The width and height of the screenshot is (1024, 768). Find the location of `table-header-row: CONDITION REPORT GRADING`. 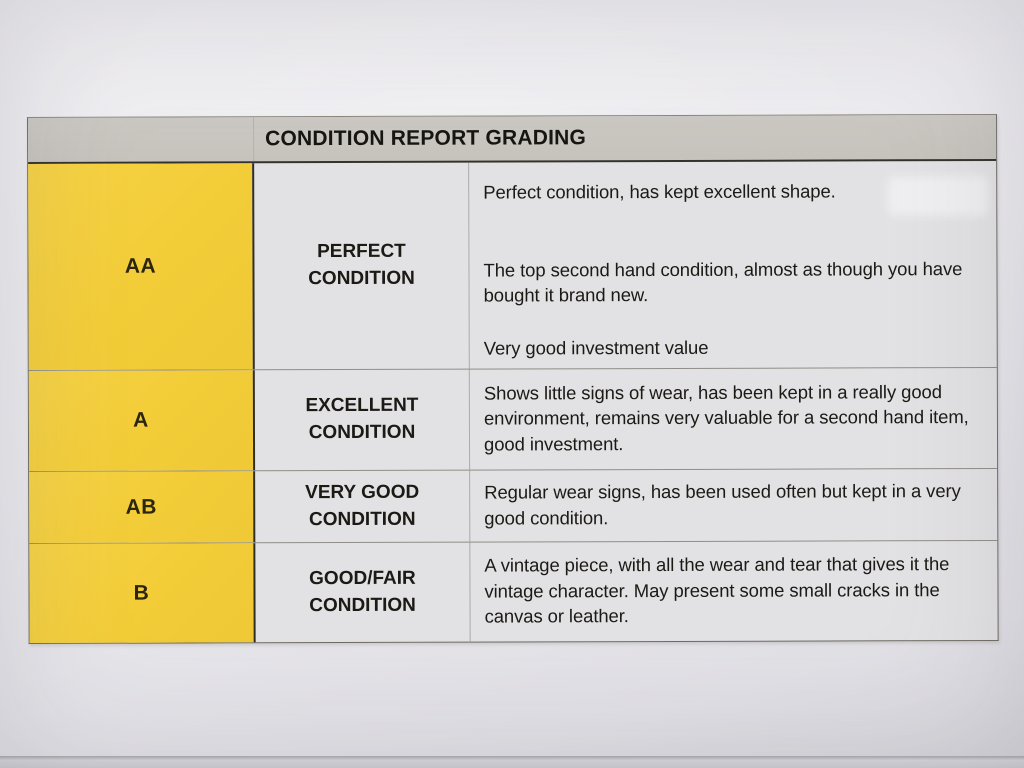

table-header-row: CONDITION REPORT GRADING is located at coordinates (512, 139).